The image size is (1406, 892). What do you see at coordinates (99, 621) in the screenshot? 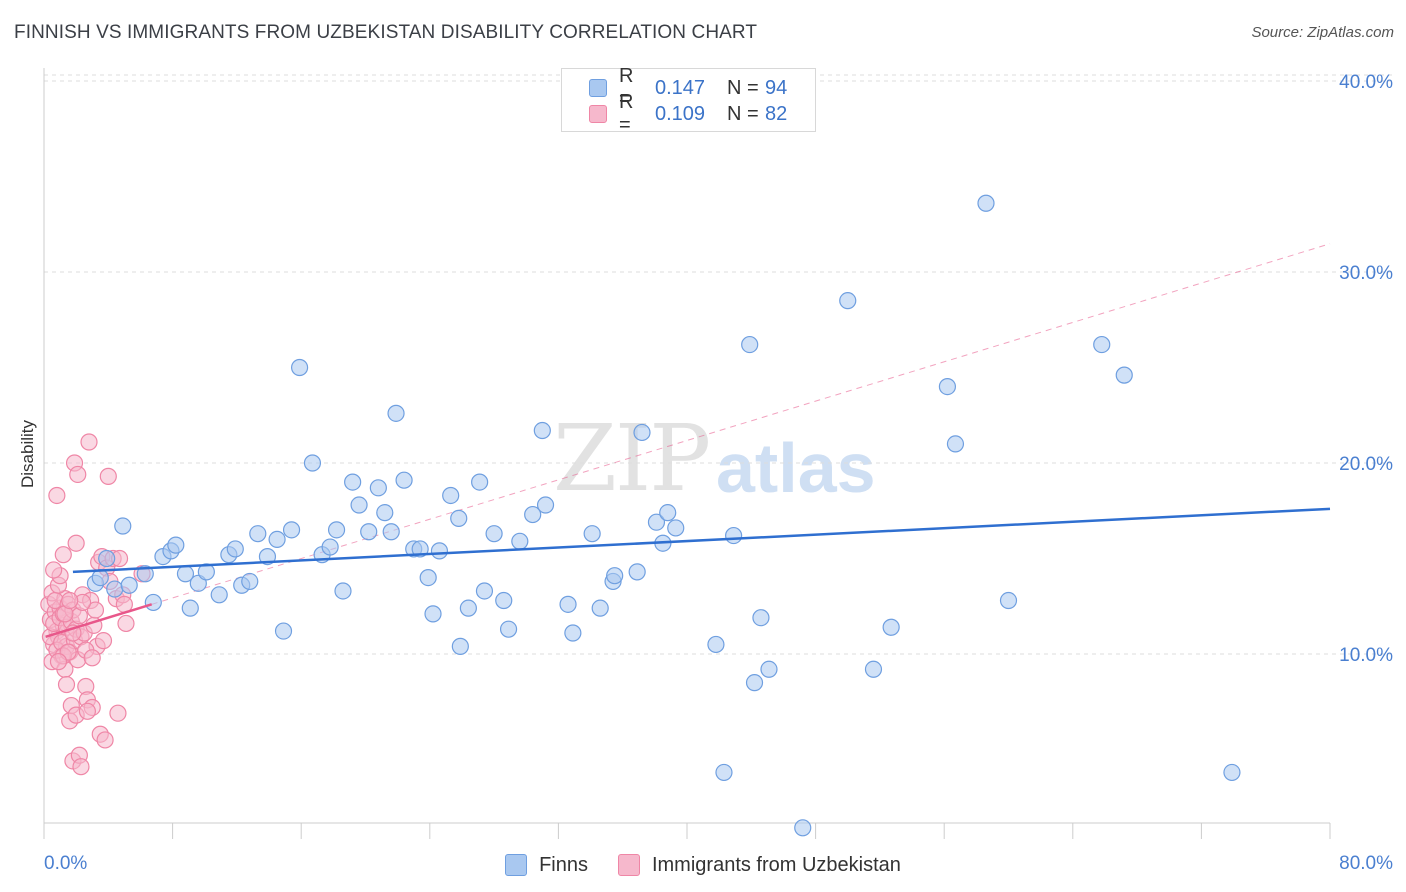
I see `trend-uzbekistan` at bounding box center [99, 621].